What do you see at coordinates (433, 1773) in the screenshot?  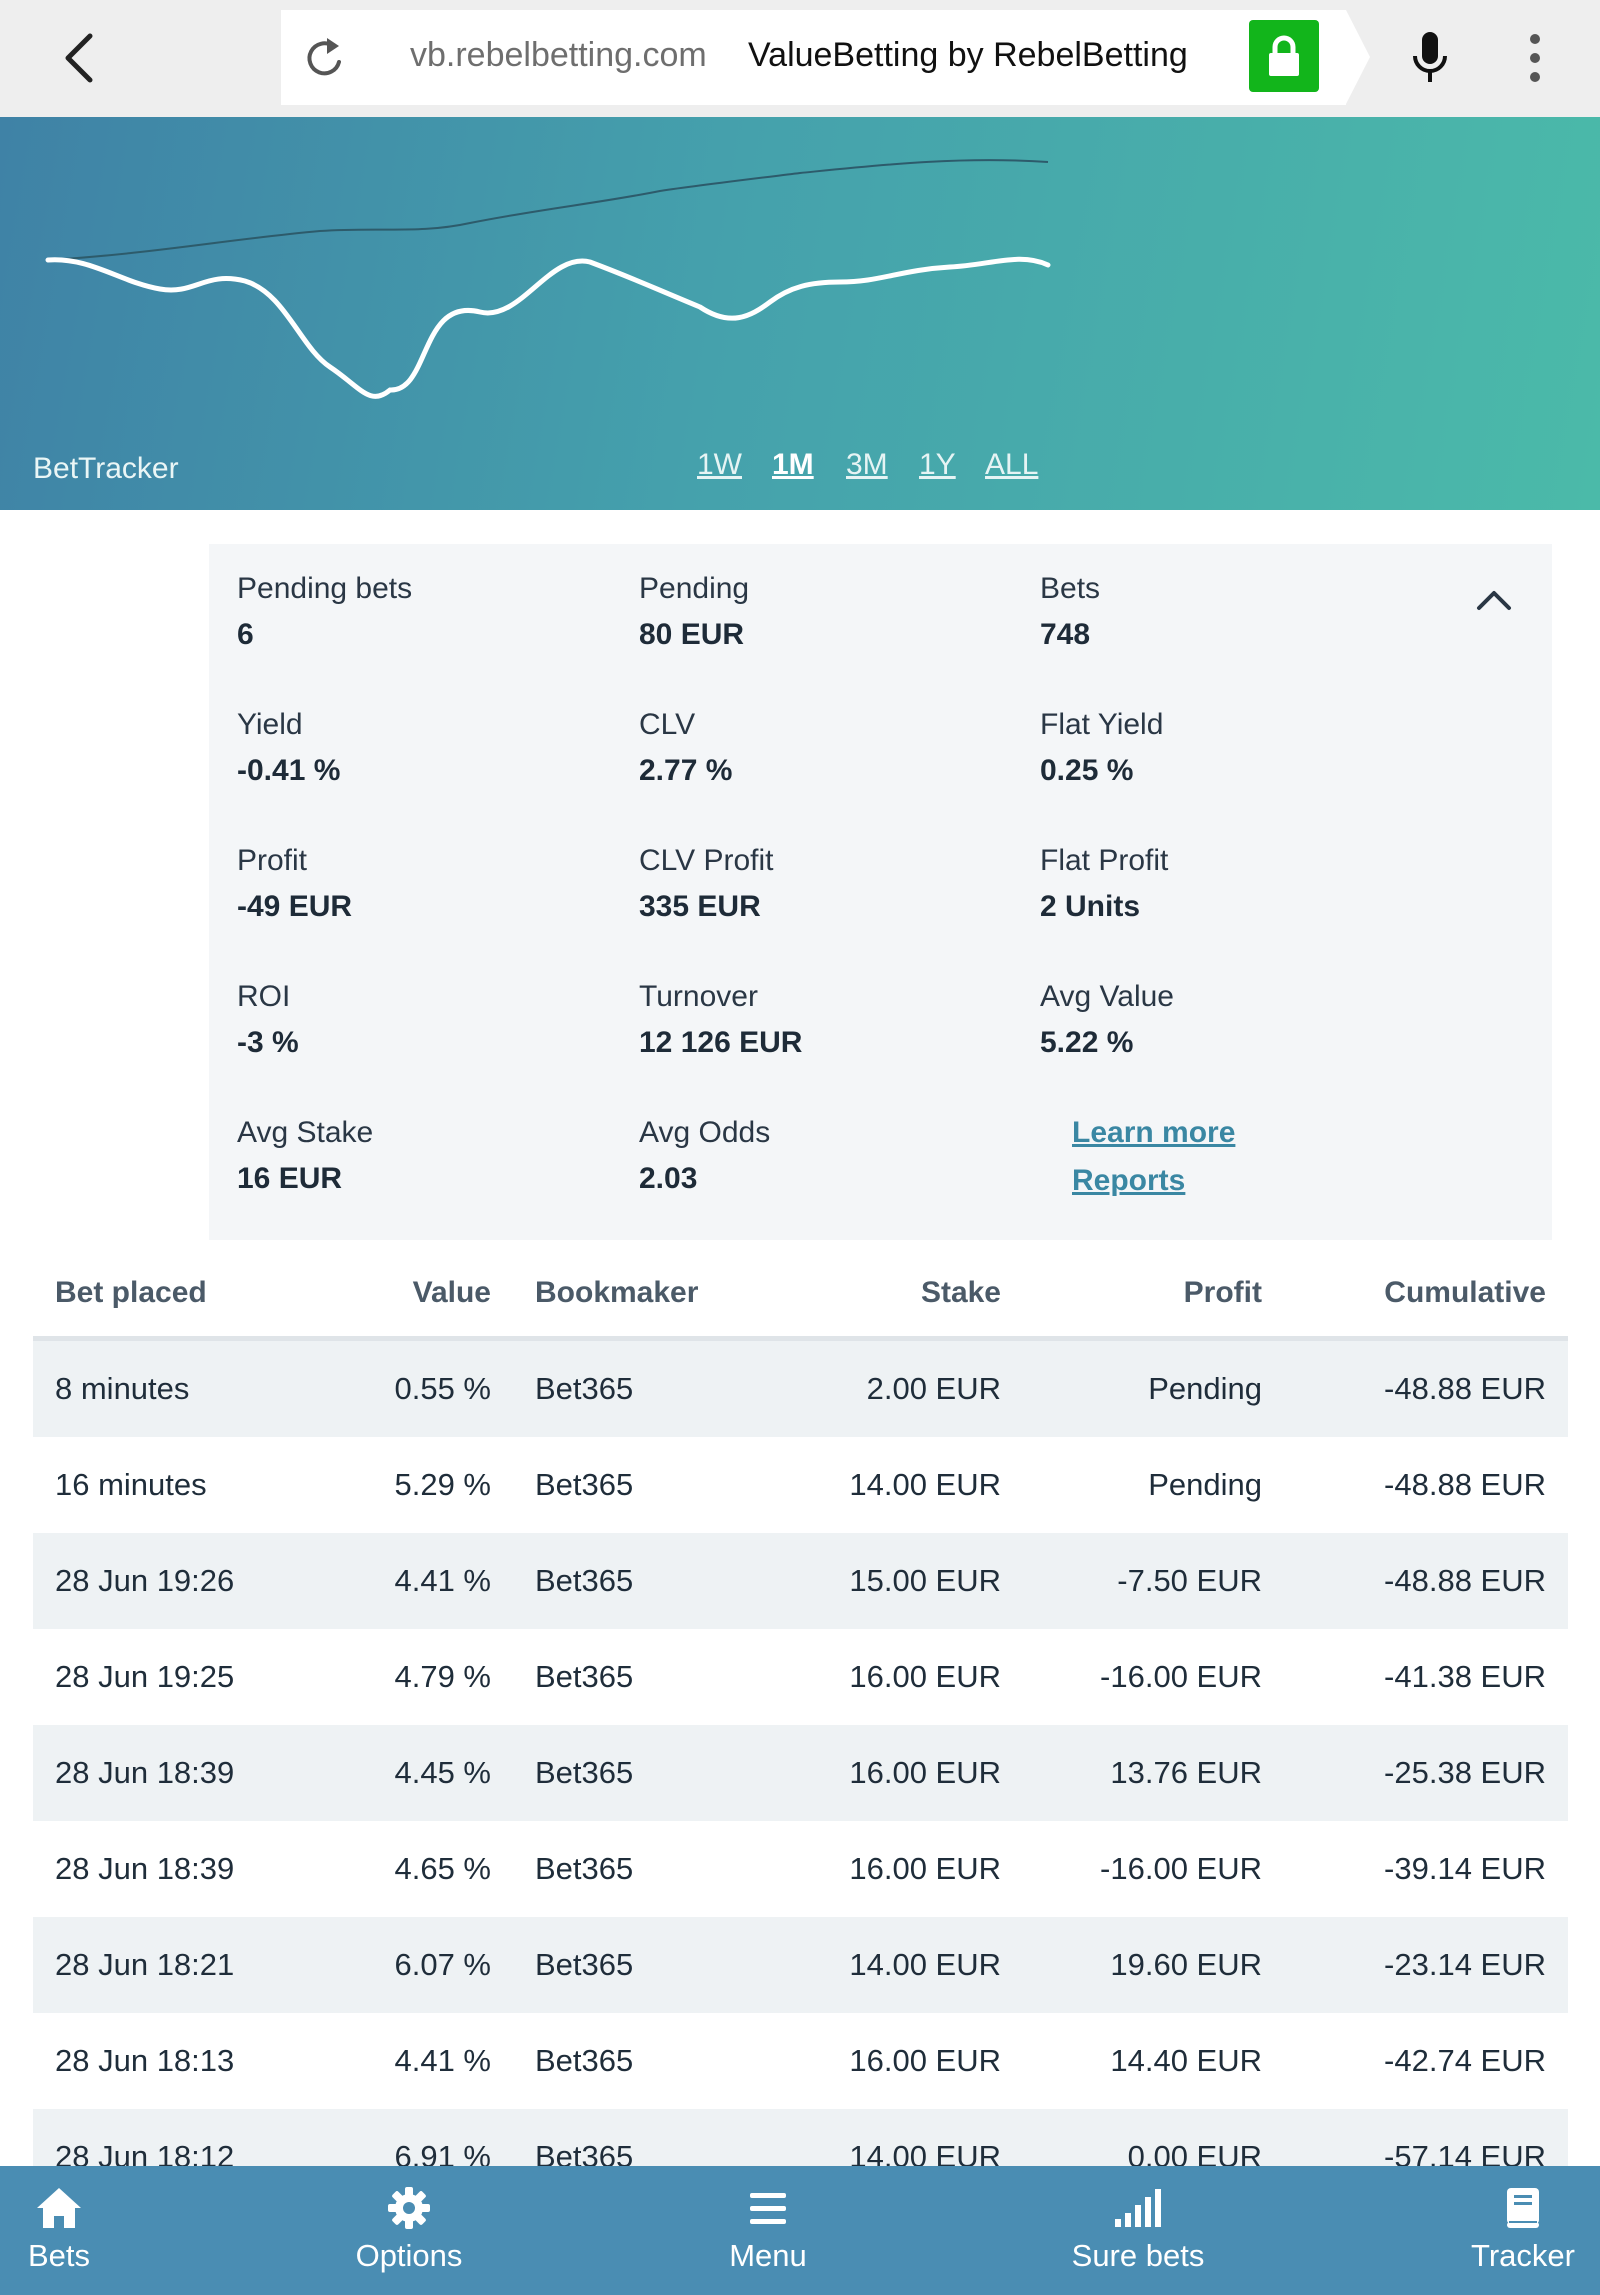 I see `cell-value: 4.45 %` at bounding box center [433, 1773].